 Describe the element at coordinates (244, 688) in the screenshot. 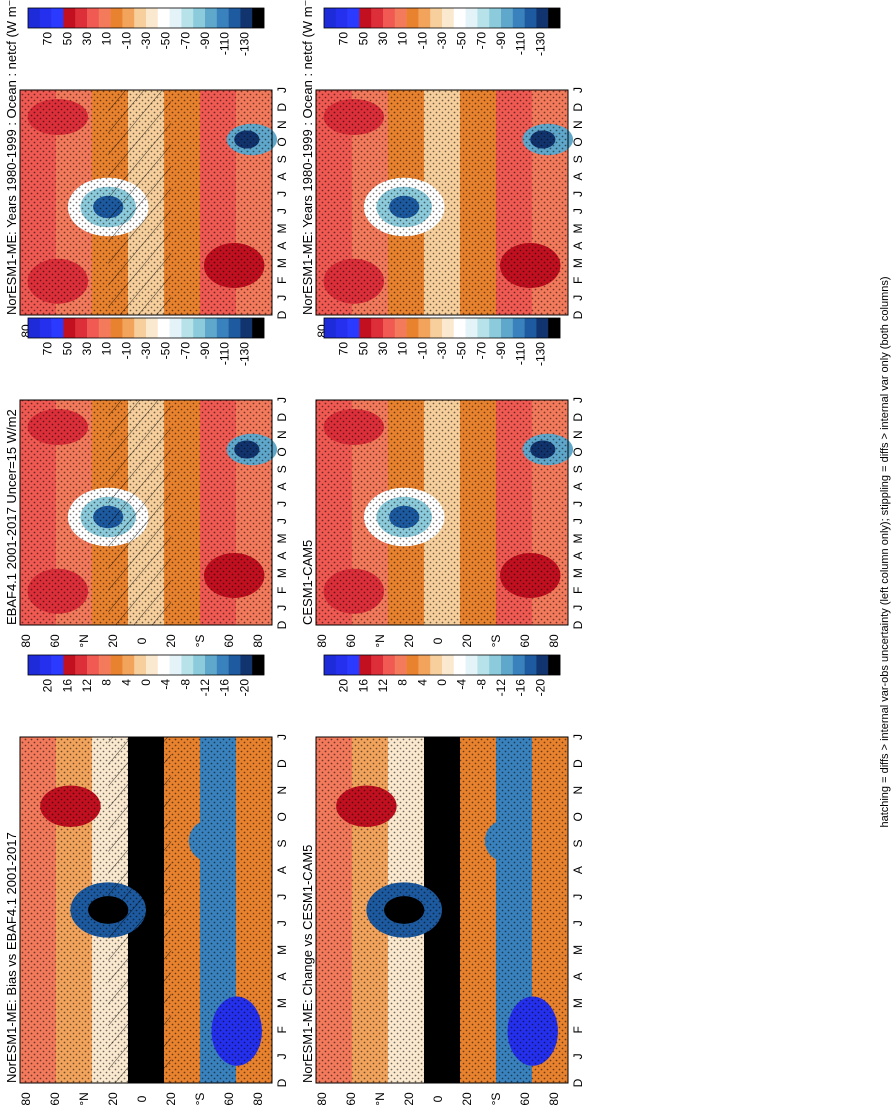

I see `colorbar-label: -20` at that location.